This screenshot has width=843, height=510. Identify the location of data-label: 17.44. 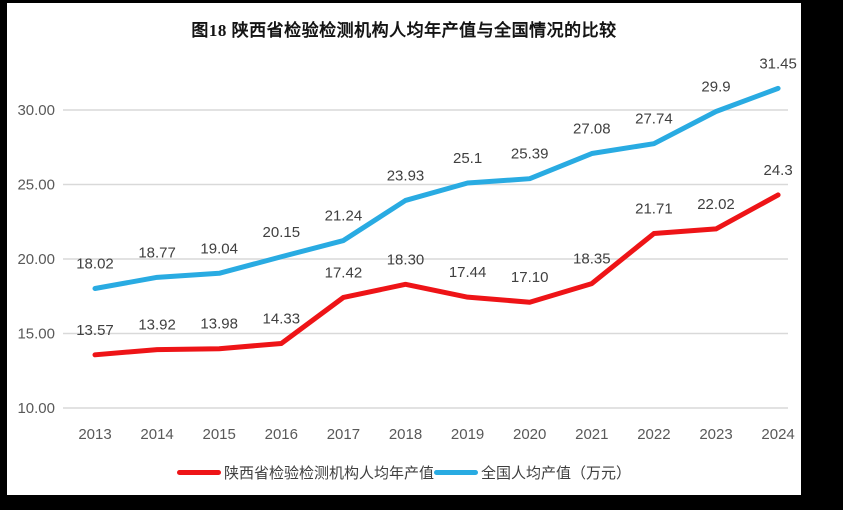
(468, 272).